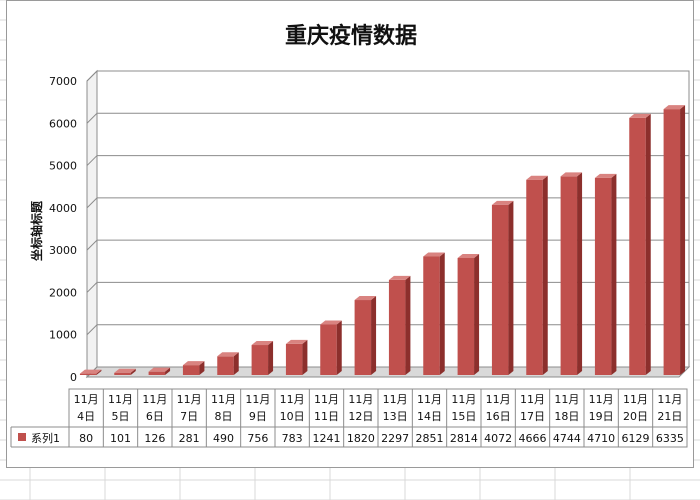 This screenshot has height=500, width=700. Describe the element at coordinates (155, 416) in the screenshot. I see `x-category-label: 6日` at that location.